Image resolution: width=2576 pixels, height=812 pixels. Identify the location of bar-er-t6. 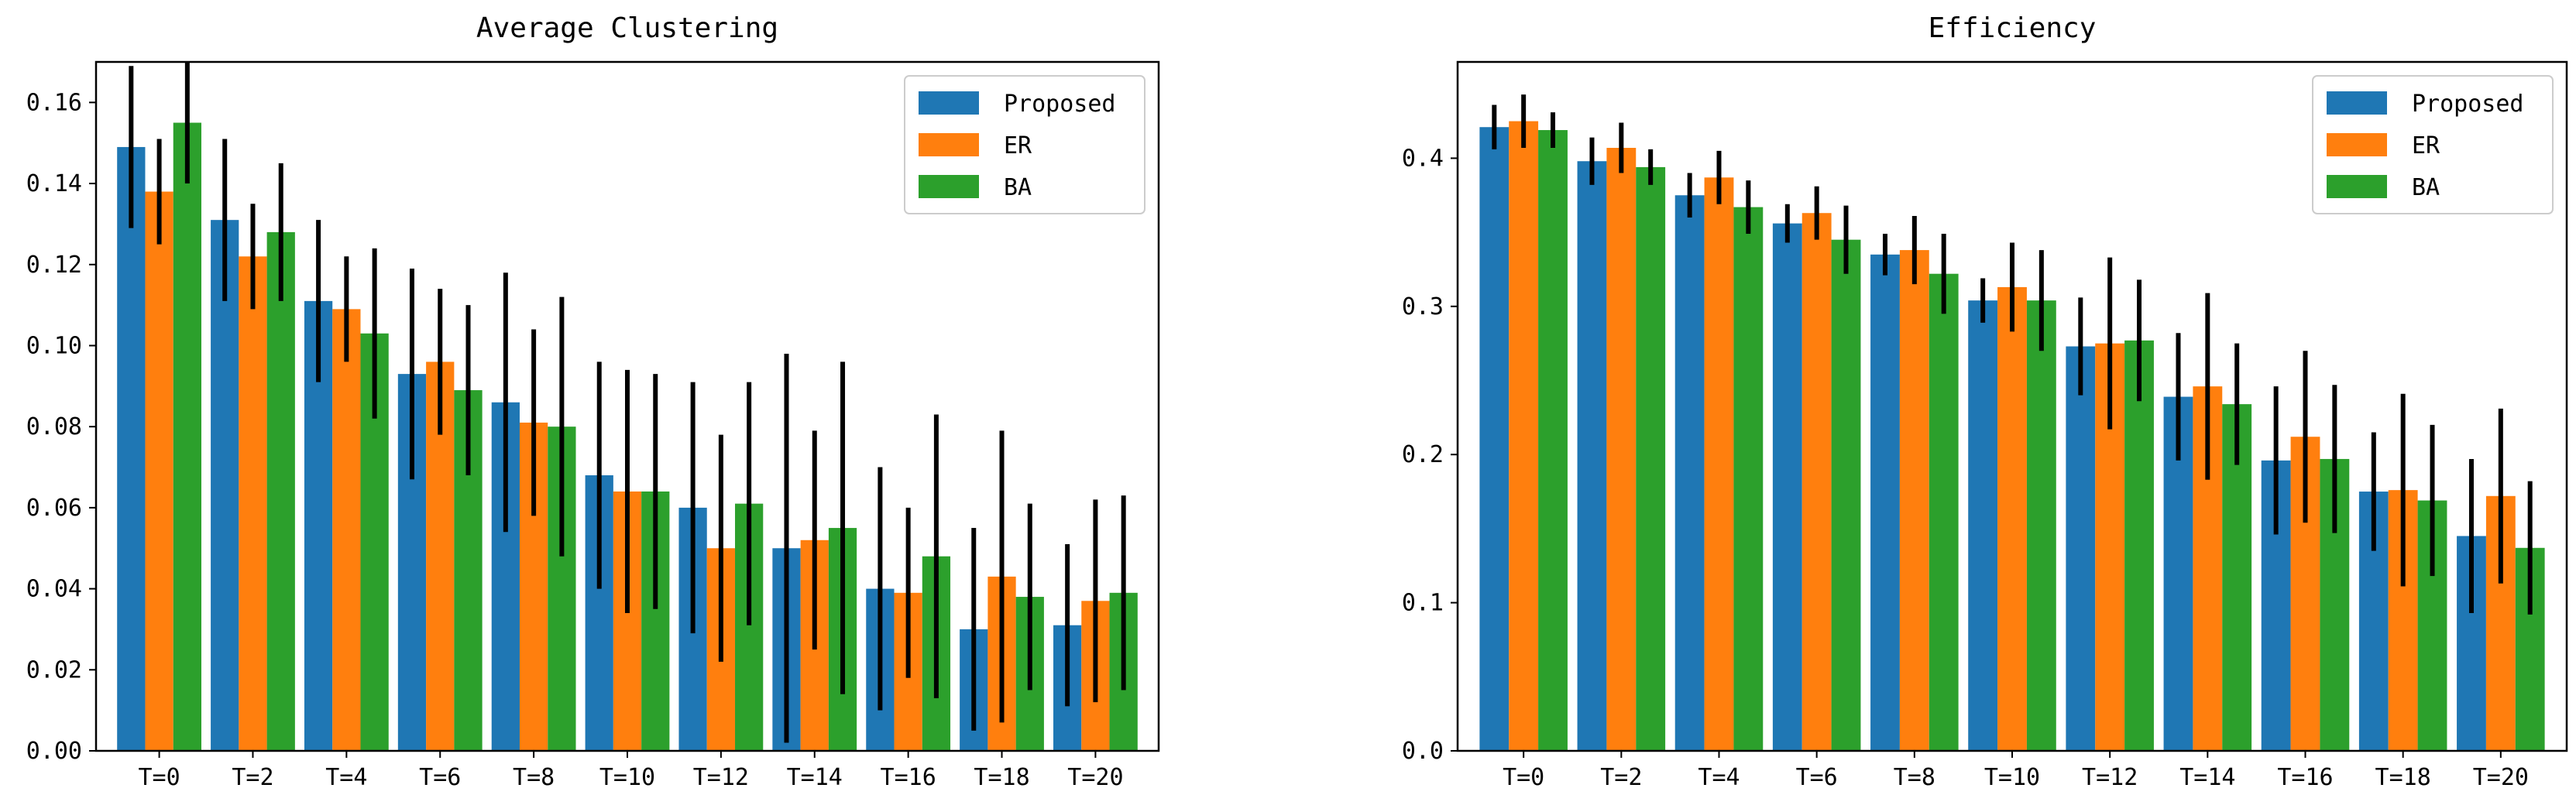
(1816, 482).